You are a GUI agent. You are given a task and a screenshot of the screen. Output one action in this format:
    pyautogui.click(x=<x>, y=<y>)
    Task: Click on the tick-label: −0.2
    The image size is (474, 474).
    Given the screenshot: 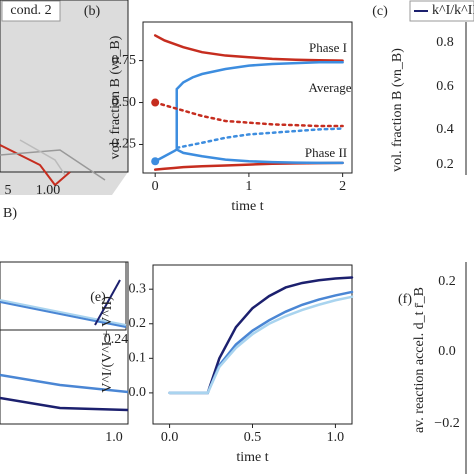 What is the action you would take?
    pyautogui.click(x=446, y=423)
    